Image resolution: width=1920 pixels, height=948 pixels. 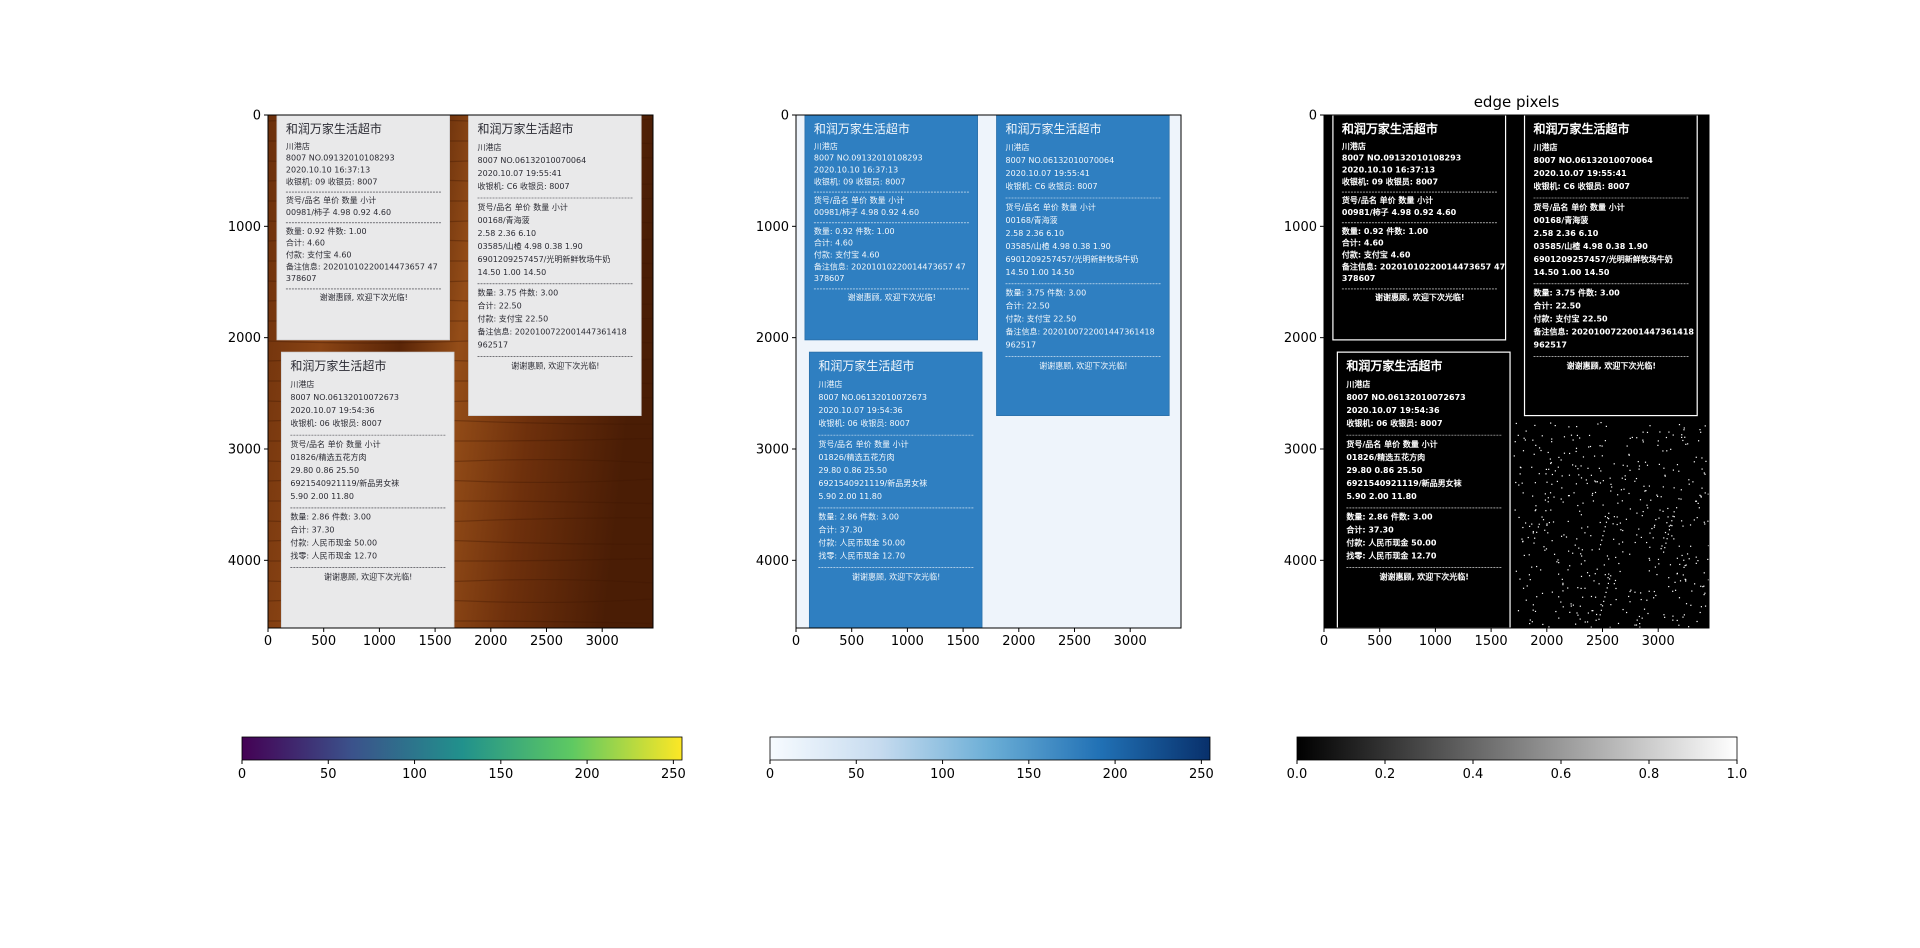 What do you see at coordinates (856, 774) in the screenshot?
I see `colorbar-tick-label: 50` at bounding box center [856, 774].